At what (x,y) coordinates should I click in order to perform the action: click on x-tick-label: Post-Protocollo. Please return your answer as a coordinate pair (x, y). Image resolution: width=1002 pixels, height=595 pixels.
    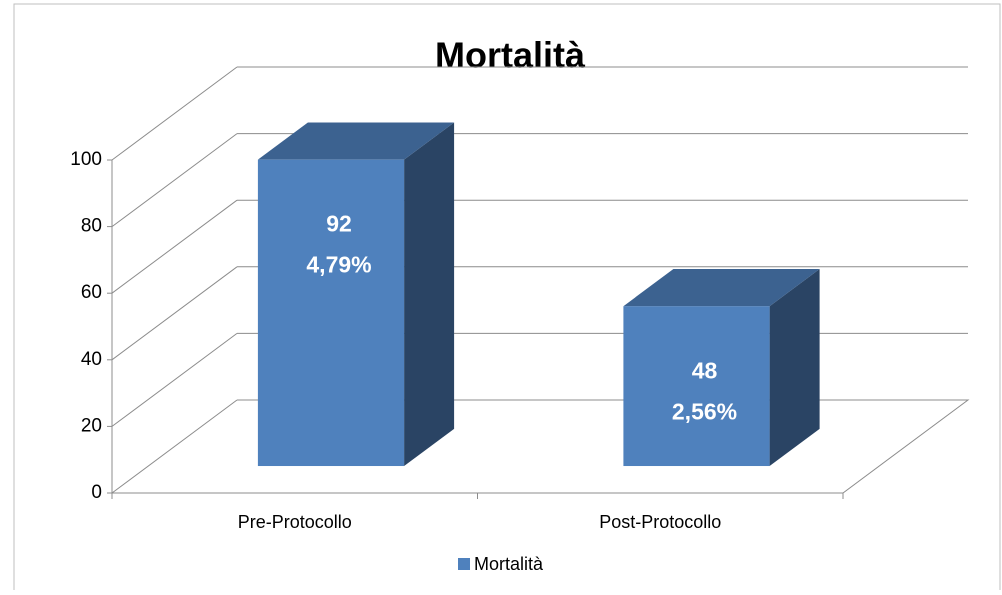
    Looking at the image, I should click on (660, 522).